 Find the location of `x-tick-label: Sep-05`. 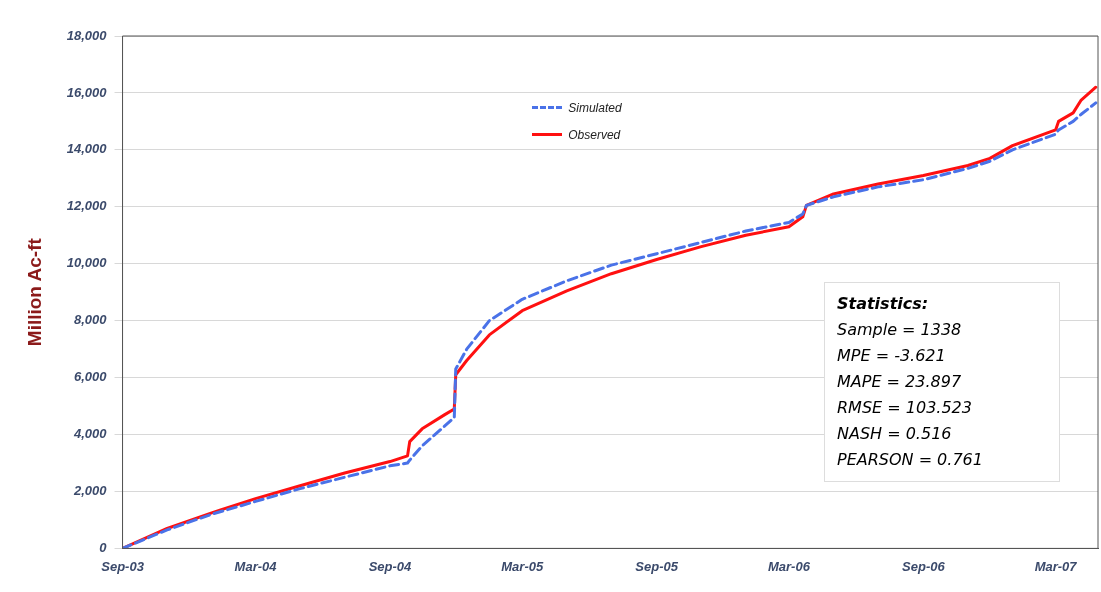

x-tick-label: Sep-05 is located at coordinates (657, 566).